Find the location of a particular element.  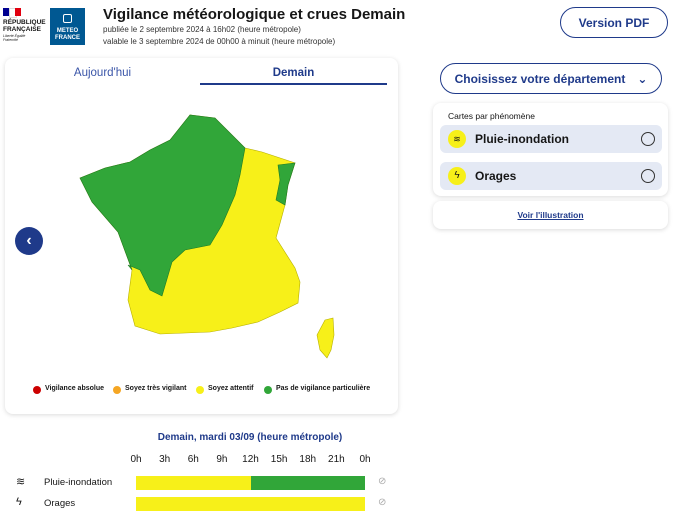

green-zone is located at coordinates (162, 205).